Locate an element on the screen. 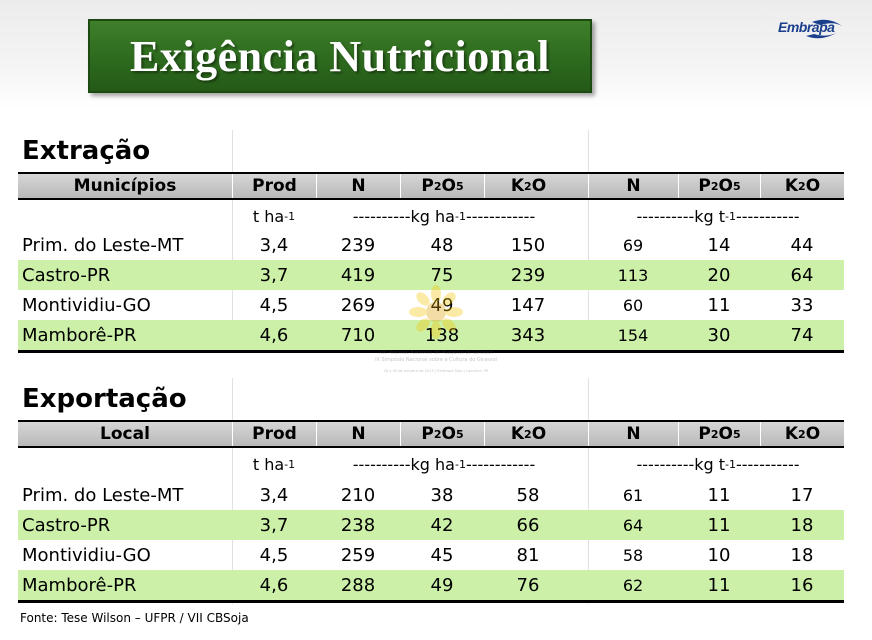 This screenshot has width=872, height=640. cell-prod: 4,6 is located at coordinates (274, 585).